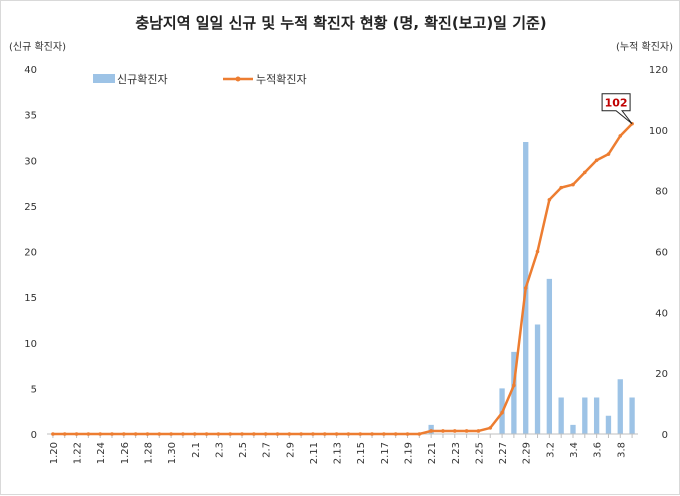 This screenshot has height=496, width=680. Describe the element at coordinates (490, 428) in the screenshot. I see `line-point-2.26` at that location.